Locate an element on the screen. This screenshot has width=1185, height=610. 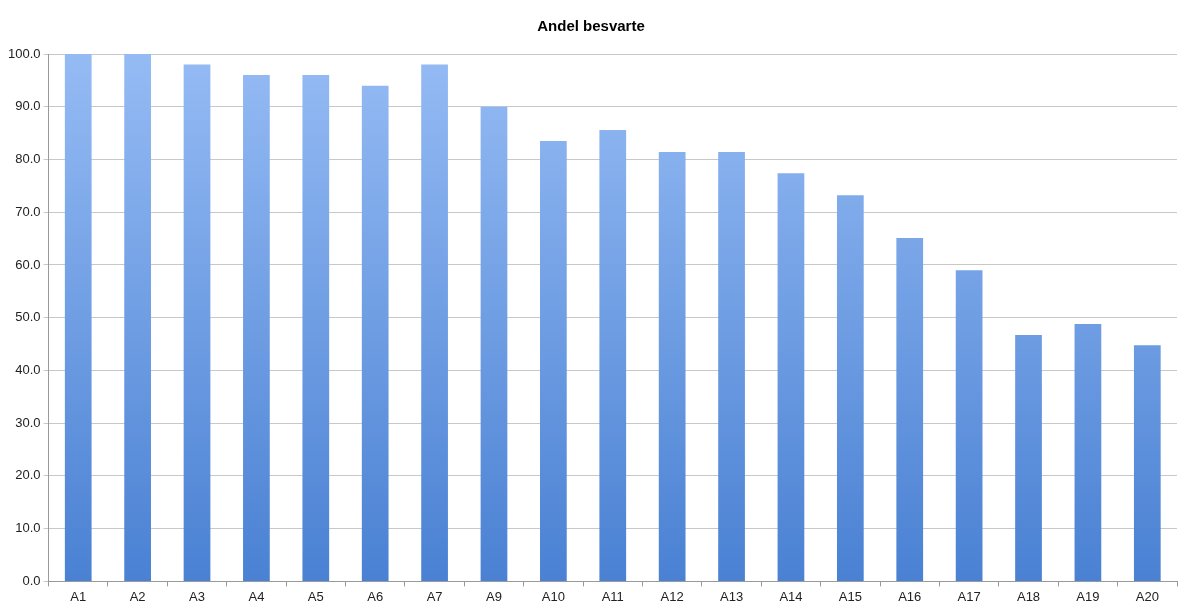
x-tick-label: A19 is located at coordinates (1088, 596).